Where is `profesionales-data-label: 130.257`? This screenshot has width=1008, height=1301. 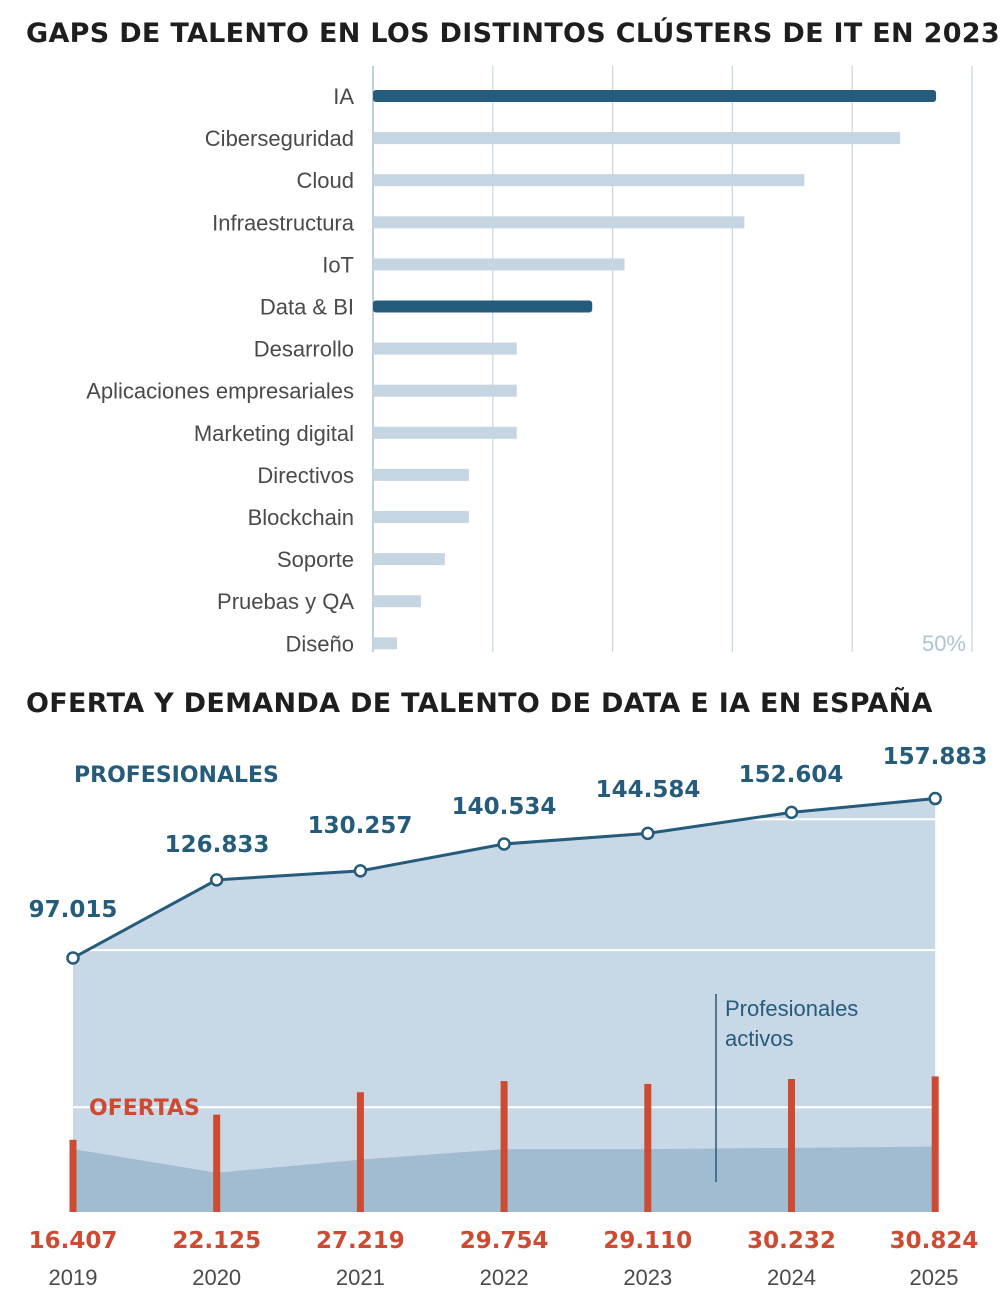
profesionales-data-label: 130.257 is located at coordinates (360, 826).